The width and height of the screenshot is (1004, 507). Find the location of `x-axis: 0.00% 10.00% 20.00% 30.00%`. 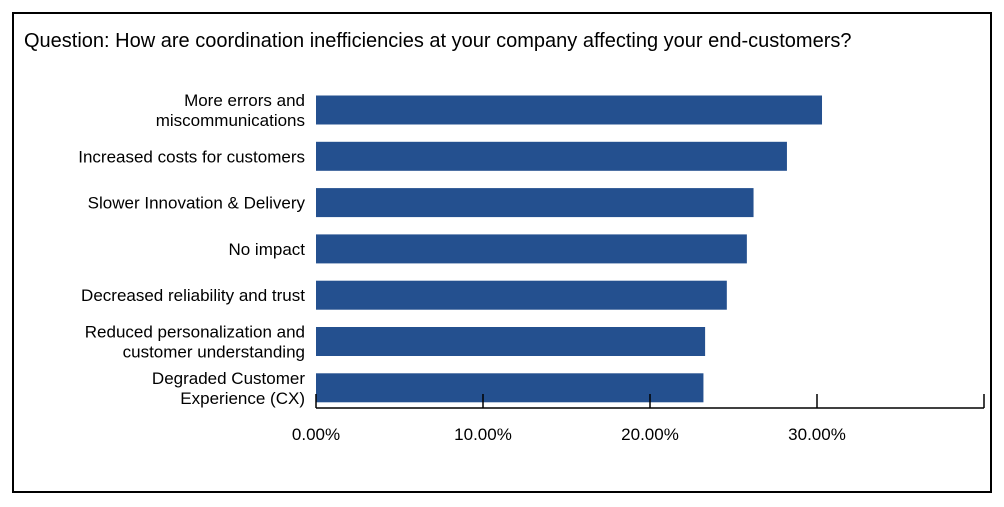

x-axis: 0.00% 10.00% 20.00% 30.00% is located at coordinates (638, 419).